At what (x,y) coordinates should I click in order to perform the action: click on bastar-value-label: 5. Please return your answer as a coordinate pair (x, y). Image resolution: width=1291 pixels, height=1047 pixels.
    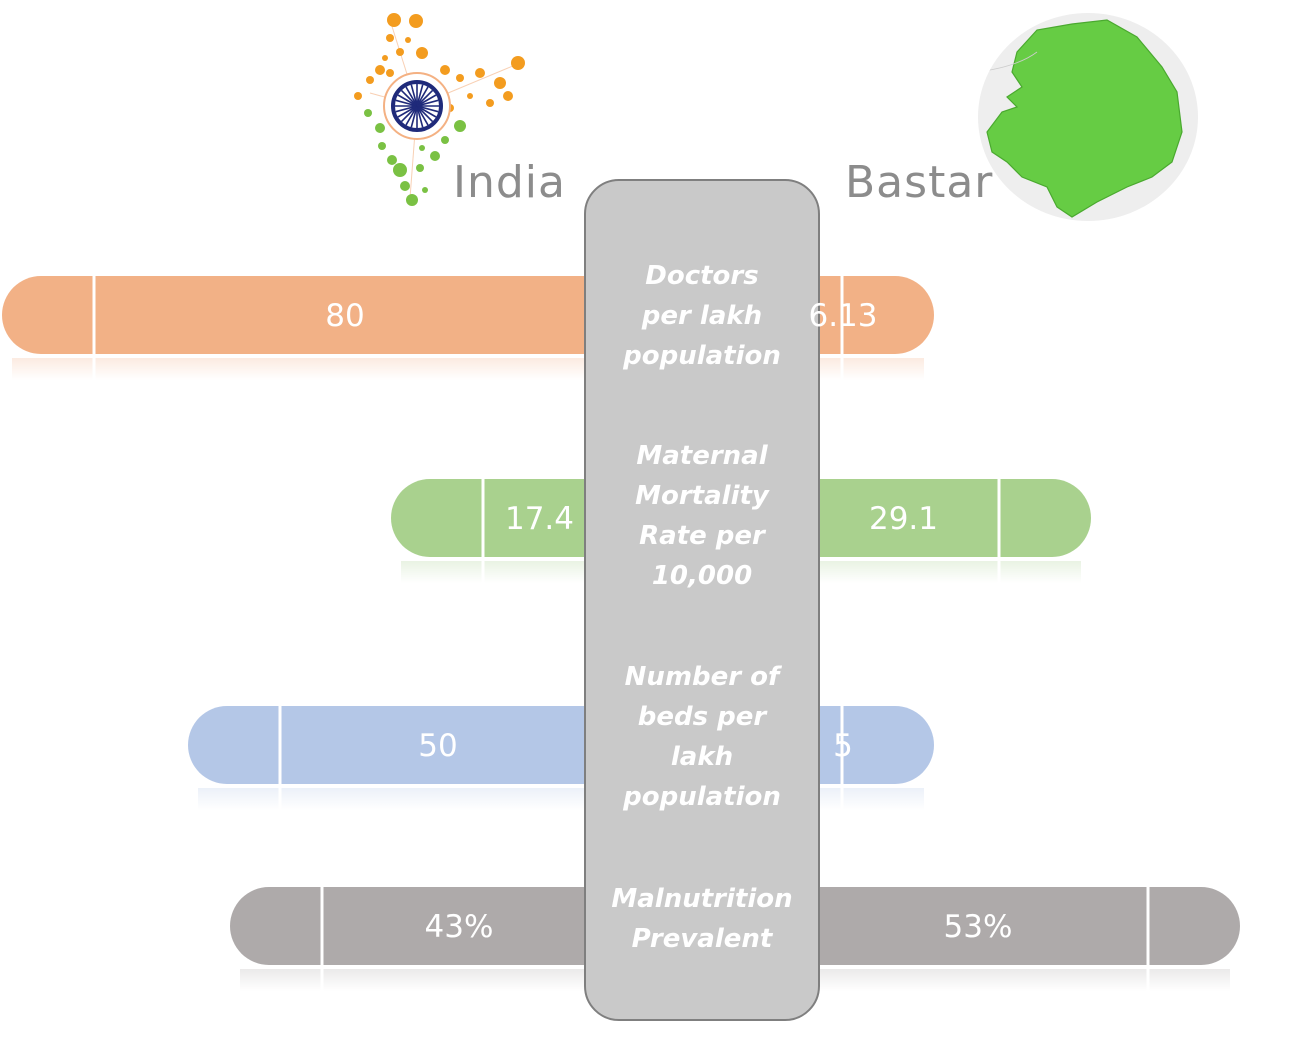
    Looking at the image, I should click on (843, 746).